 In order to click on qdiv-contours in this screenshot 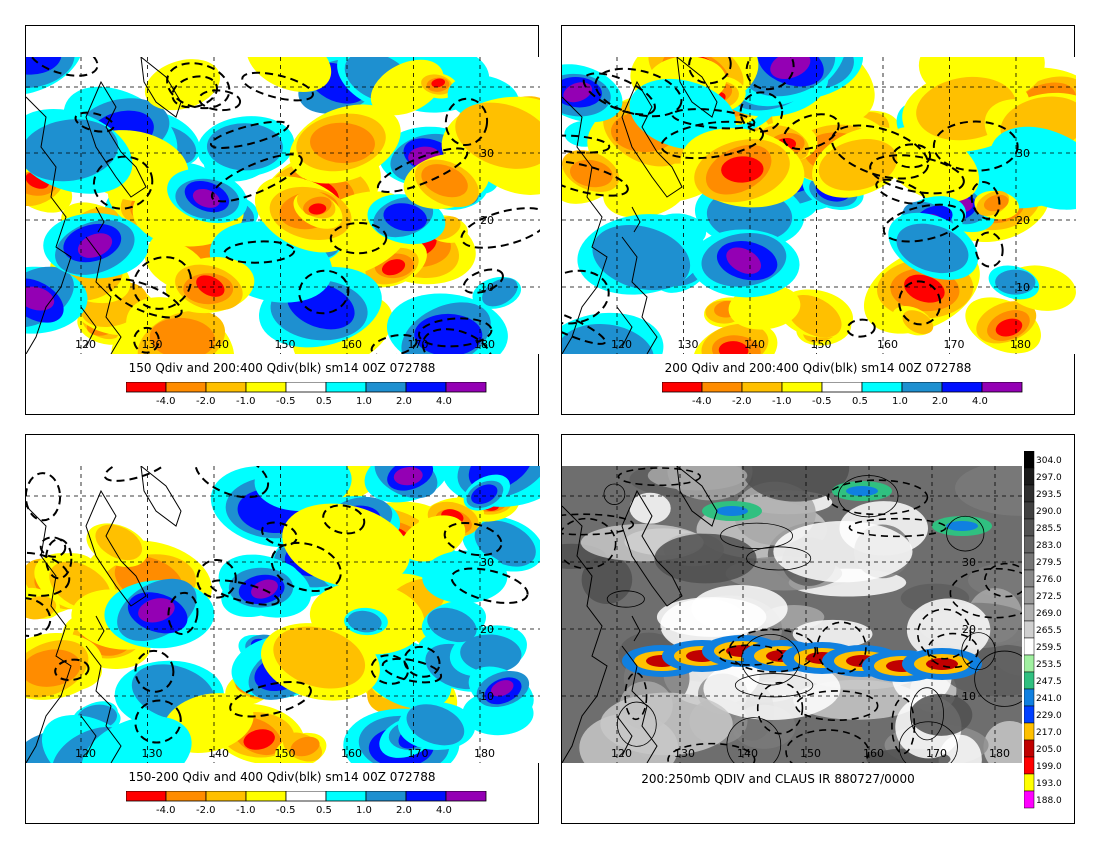, I will do `click(792, 615)`.